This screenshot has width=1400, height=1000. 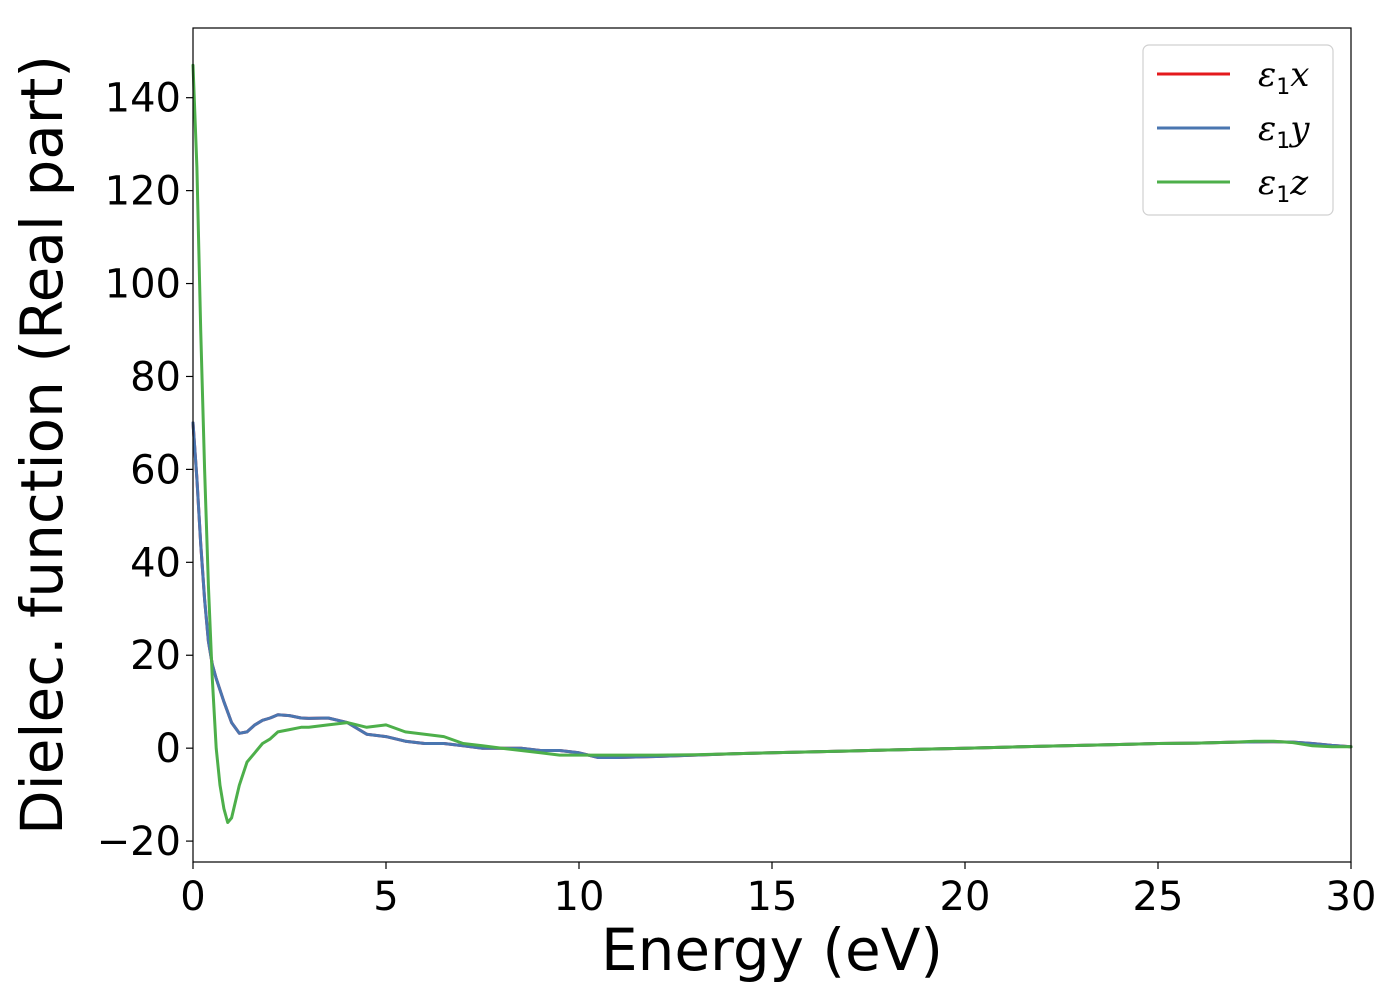 What do you see at coordinates (1283, 185) in the screenshot?
I see `legend-label-z: ε1z` at bounding box center [1283, 185].